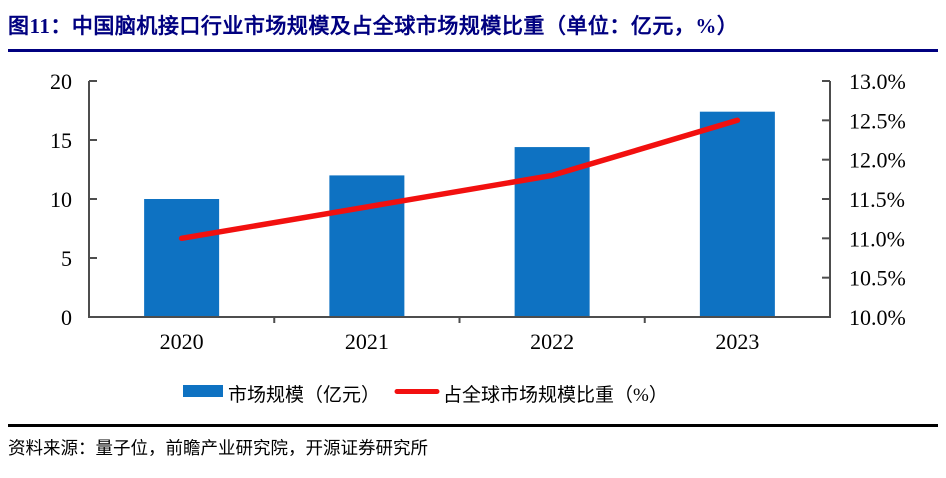 The height and width of the screenshot is (478, 946). What do you see at coordinates (182, 341) in the screenshot?
I see `x-axis-label: 2020` at bounding box center [182, 341].